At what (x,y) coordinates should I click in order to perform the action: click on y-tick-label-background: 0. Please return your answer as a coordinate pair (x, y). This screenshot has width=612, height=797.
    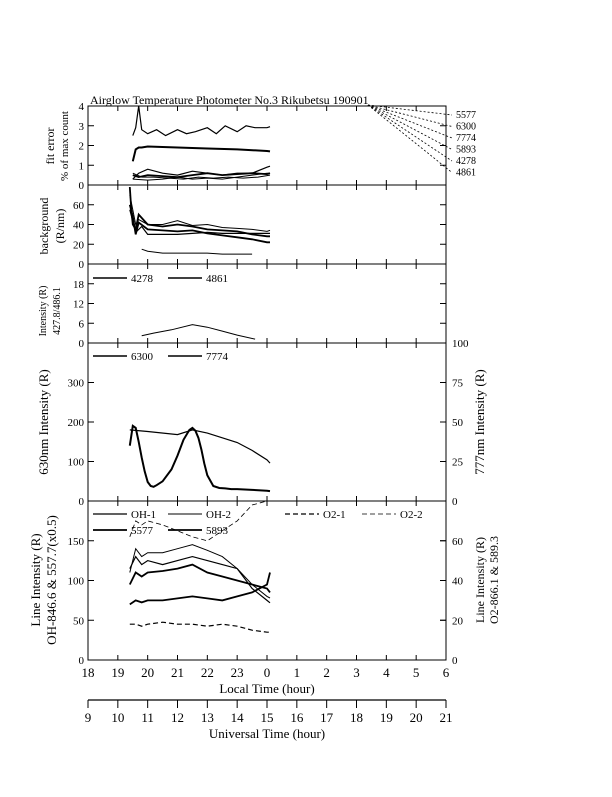
    Looking at the image, I should click on (82, 265).